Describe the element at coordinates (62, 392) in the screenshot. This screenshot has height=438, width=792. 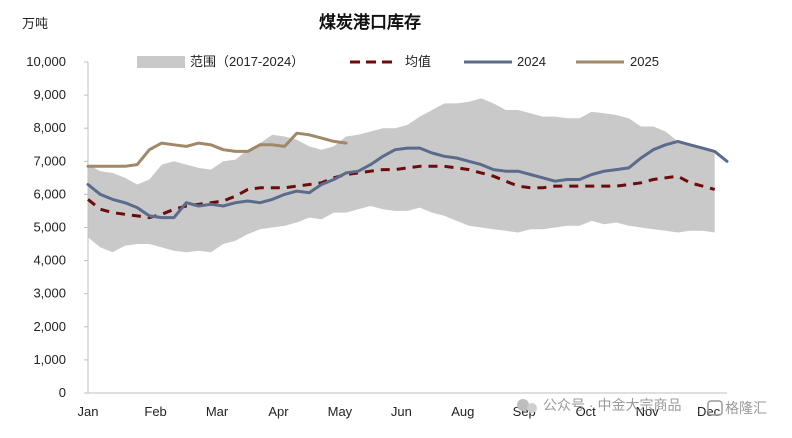
I see `y-tick-label: 0` at that location.